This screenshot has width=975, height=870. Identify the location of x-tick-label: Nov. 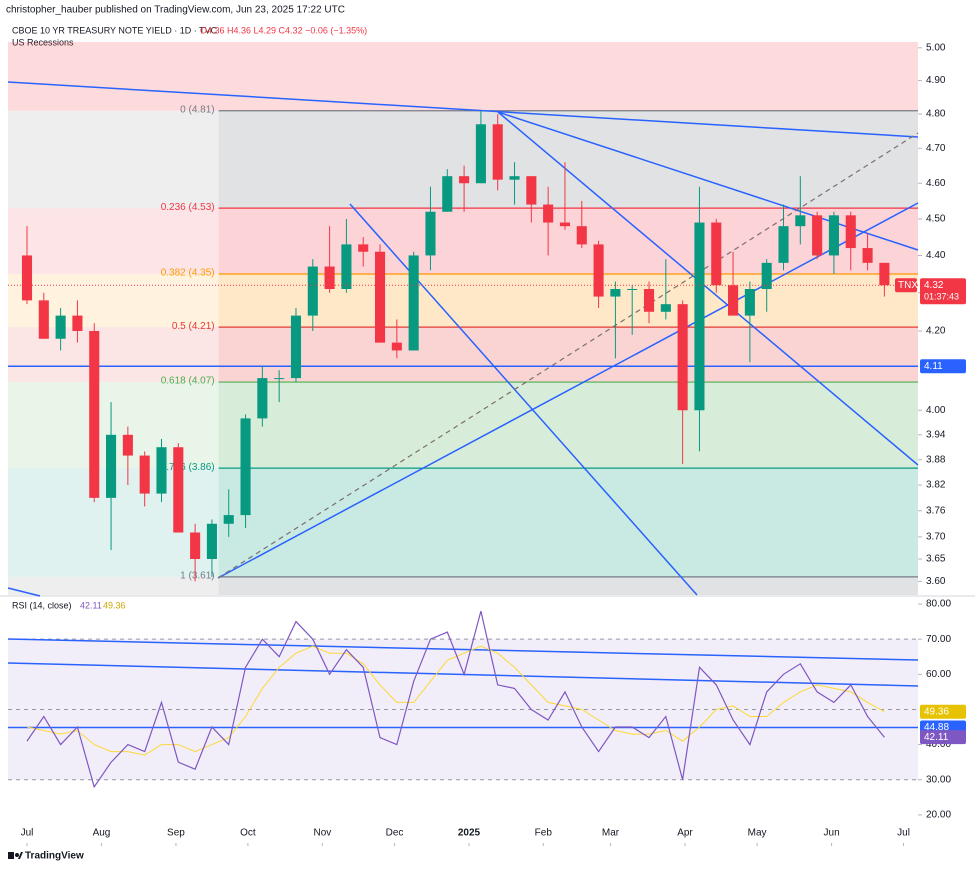
(322, 833).